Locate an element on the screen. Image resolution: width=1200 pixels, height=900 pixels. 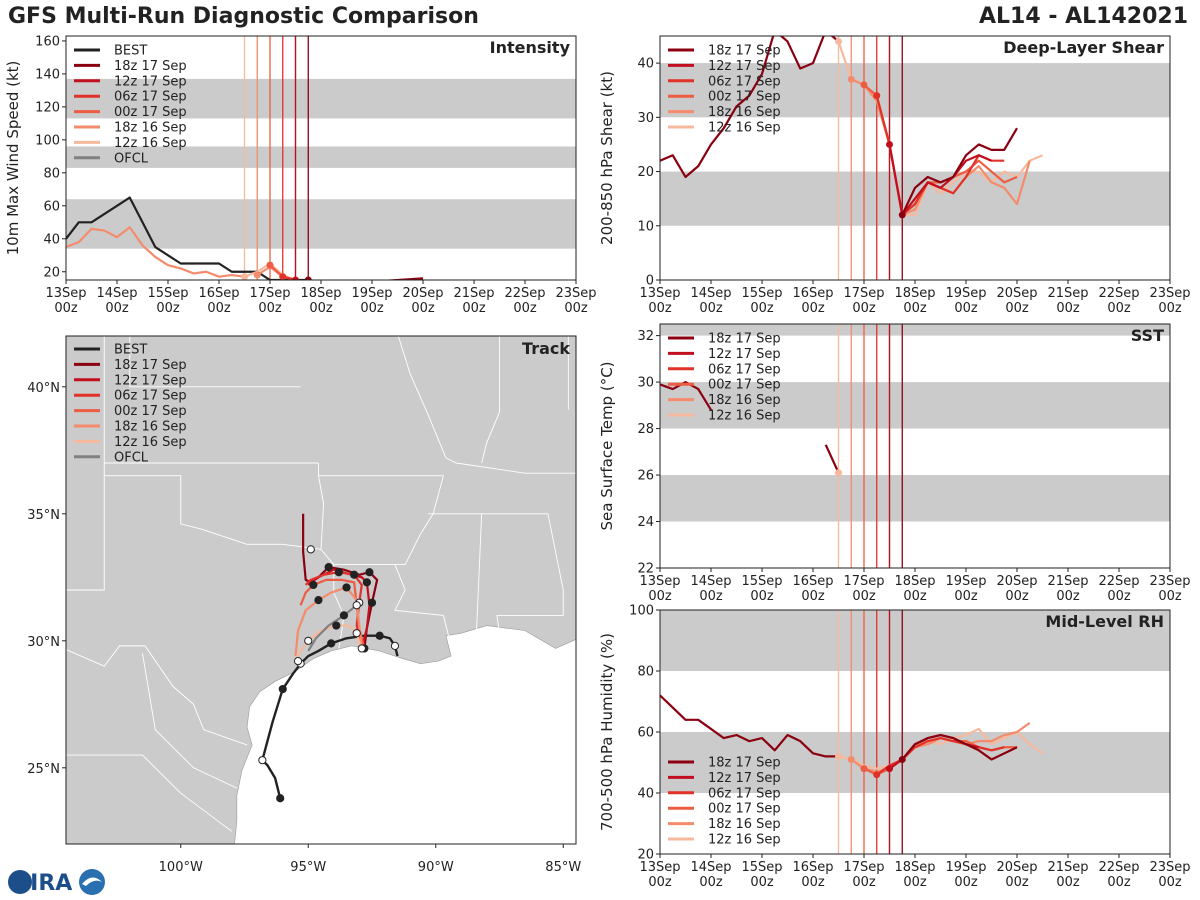
panel-title: Deep-Layer Shear is located at coordinates (1083, 47).